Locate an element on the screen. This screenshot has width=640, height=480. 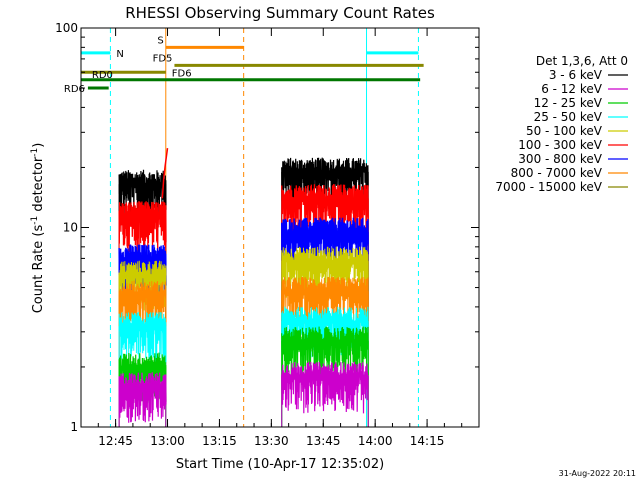
x-axis-label: Start Time (10-Apr-17 12:35:02) is located at coordinates (280, 464).